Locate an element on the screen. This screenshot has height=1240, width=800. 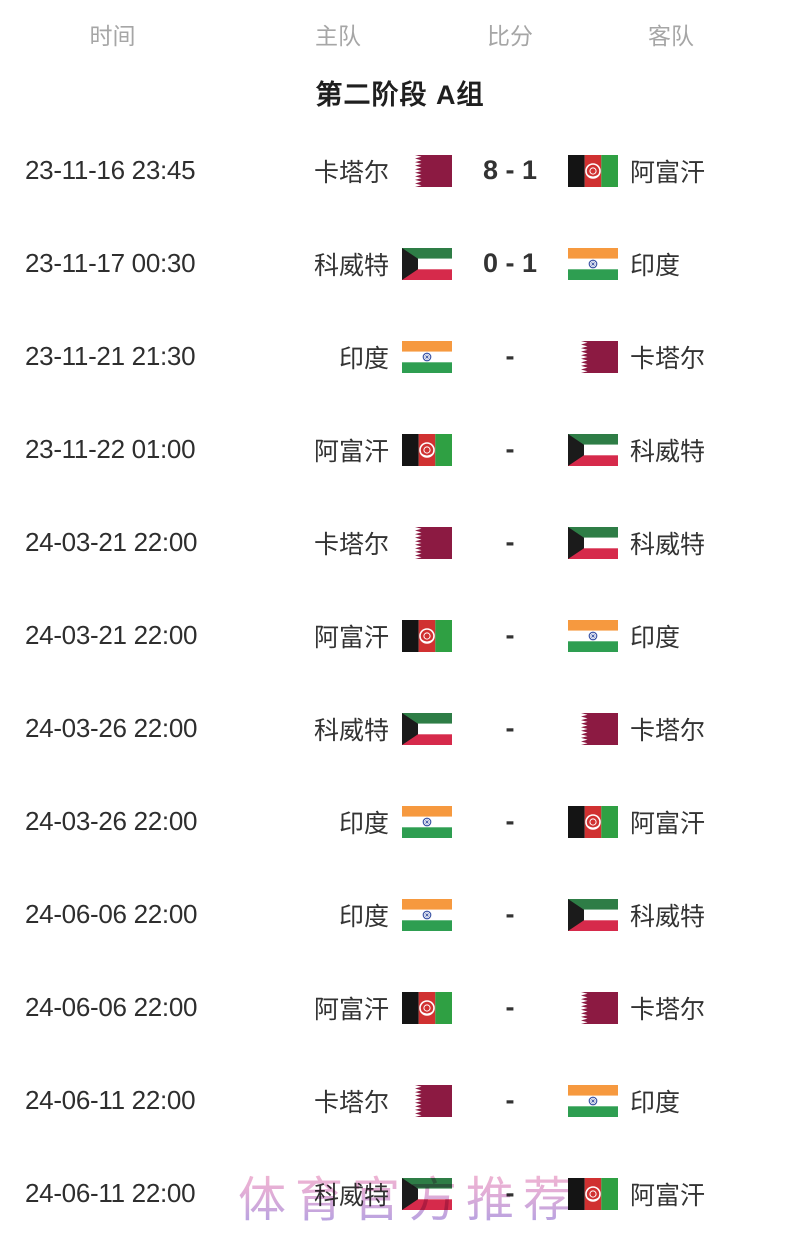
match-row: 24-03-26 22:00 科威特 - 卡塔尔 is located at coordinates (400, 728).